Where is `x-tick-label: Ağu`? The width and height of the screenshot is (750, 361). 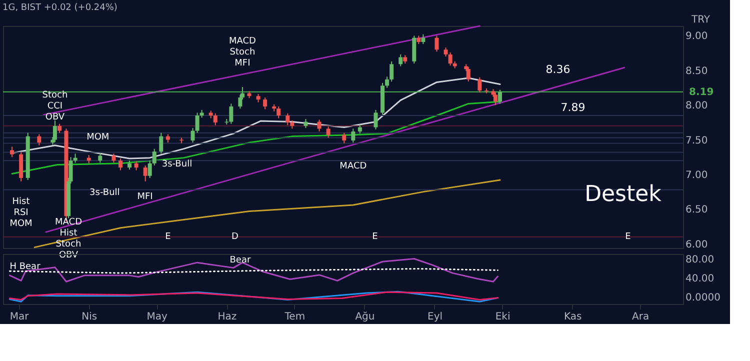
x-tick-label: Ağu is located at coordinates (365, 317).